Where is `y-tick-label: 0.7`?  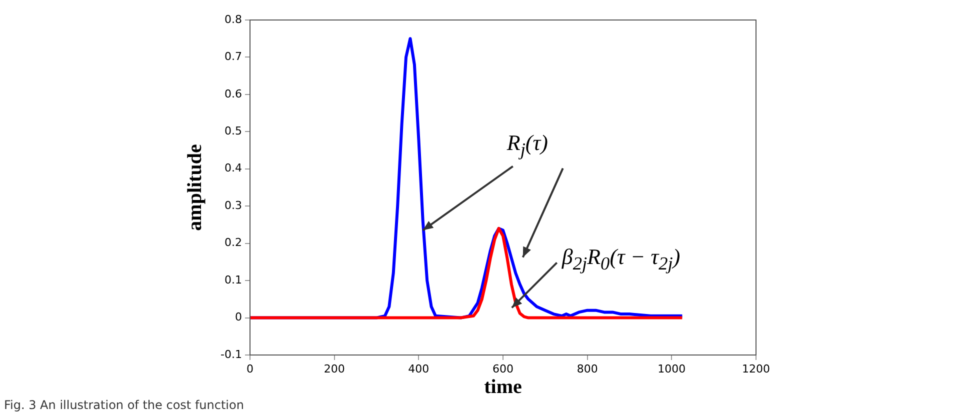
y-tick-label: 0.7 is located at coordinates (233, 57).